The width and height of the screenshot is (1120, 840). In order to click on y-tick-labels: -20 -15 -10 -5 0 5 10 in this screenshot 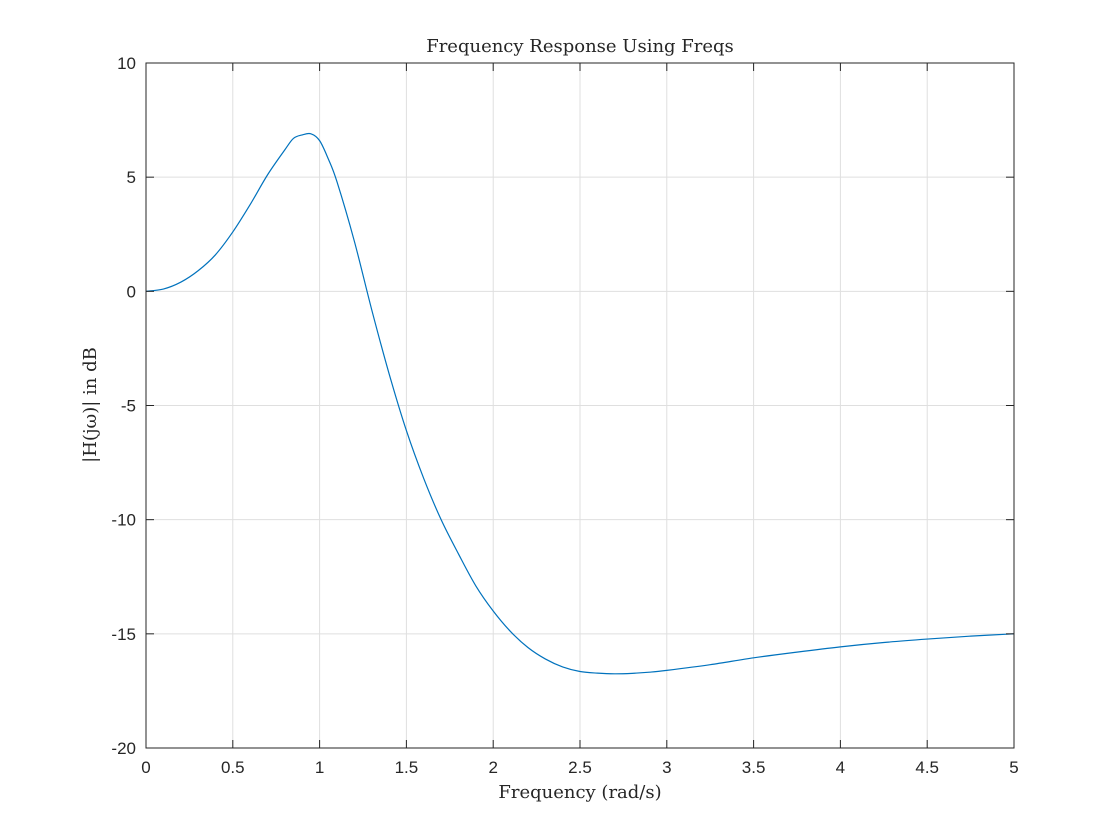, I will do `click(123, 406)`.